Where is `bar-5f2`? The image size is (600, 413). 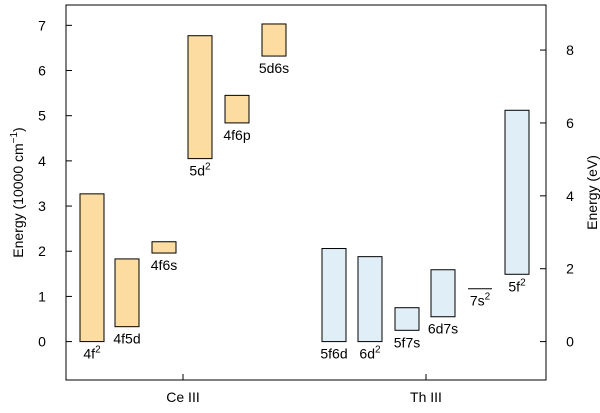 bar-5f2 is located at coordinates (517, 192).